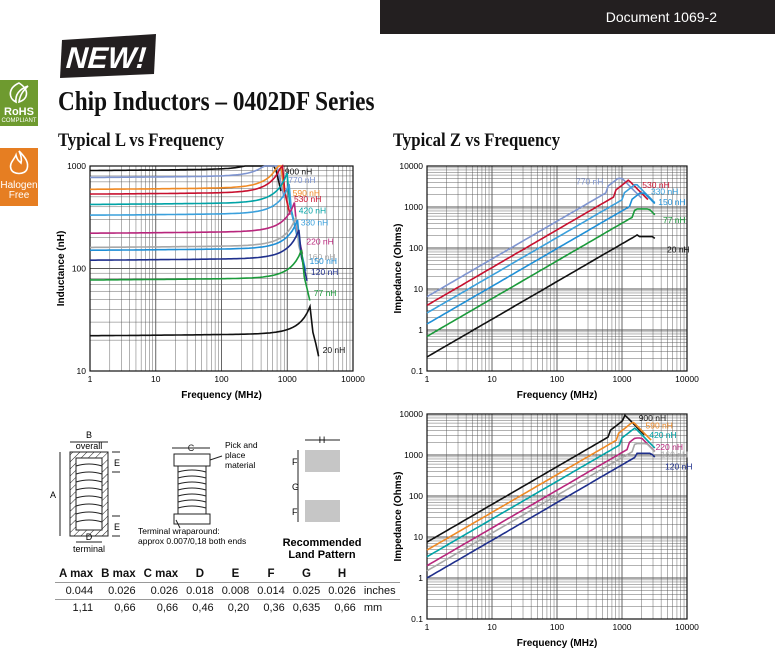  I want to click on series-label: 150 nH, so click(323, 261).